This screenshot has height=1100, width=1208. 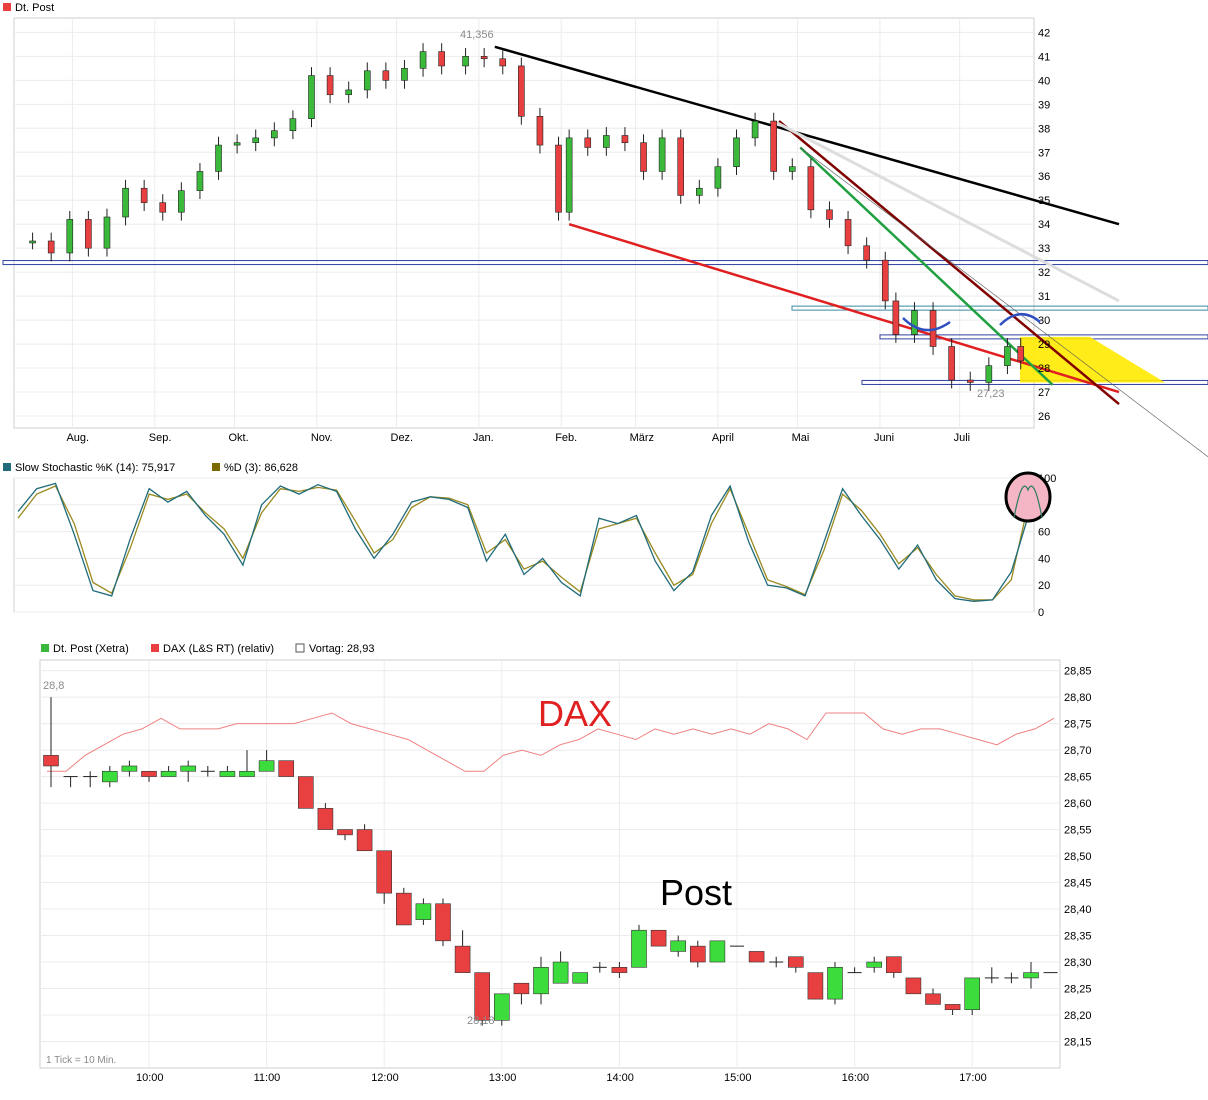 I want to click on legend-label-vortag: Vortag: 28,93, so click(x=341, y=649).